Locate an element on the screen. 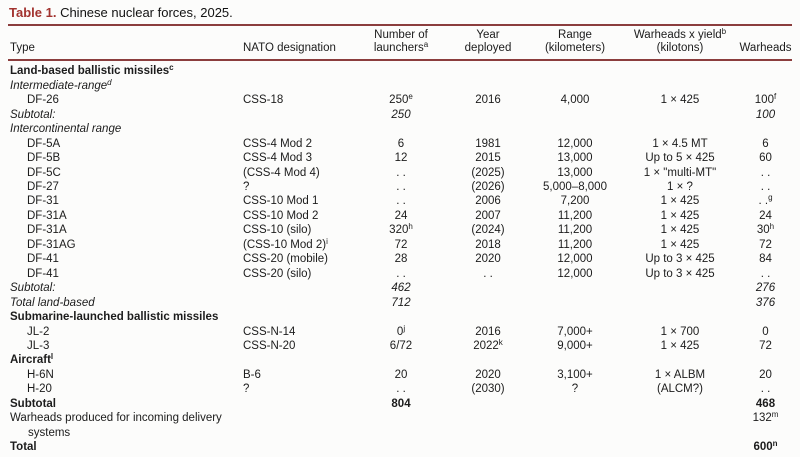 The width and height of the screenshot is (800, 457). table-row: Total 600n is located at coordinates (400, 447).